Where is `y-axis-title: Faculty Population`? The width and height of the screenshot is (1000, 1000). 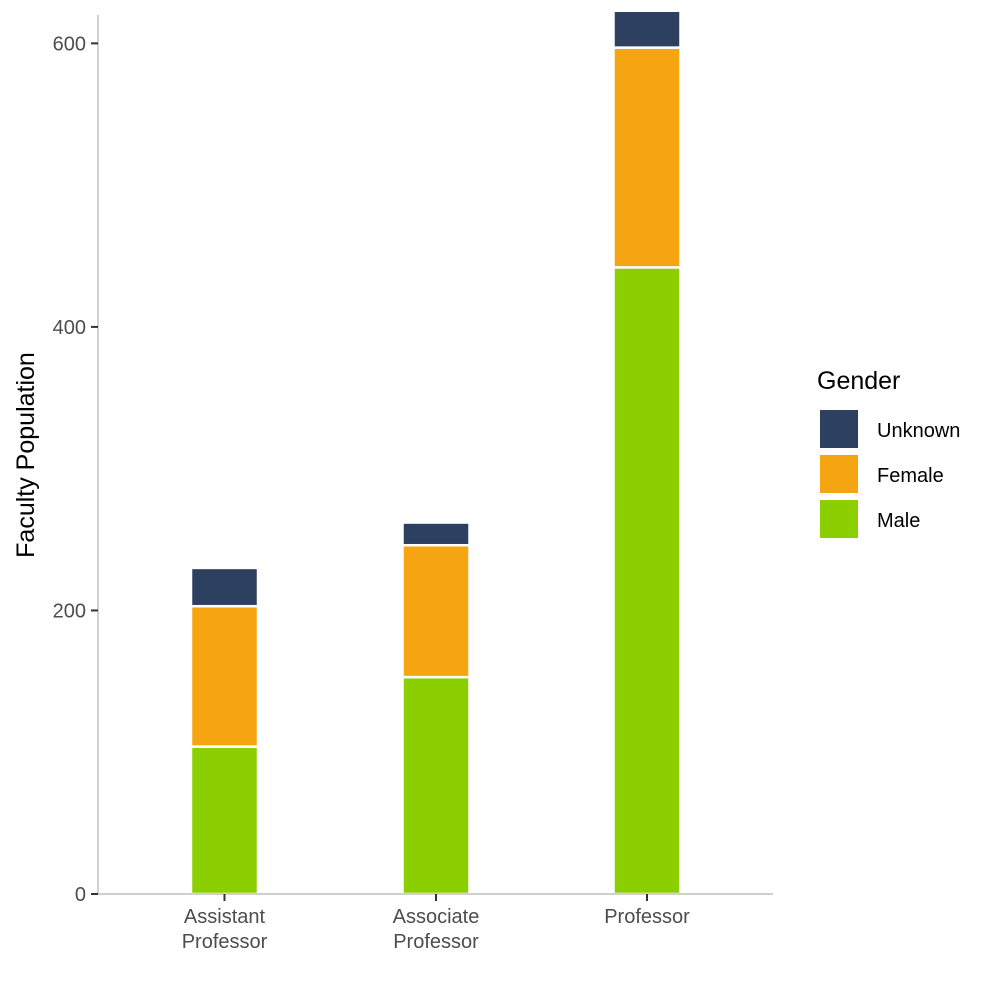
y-axis-title: Faculty Population is located at coordinates (26, 455).